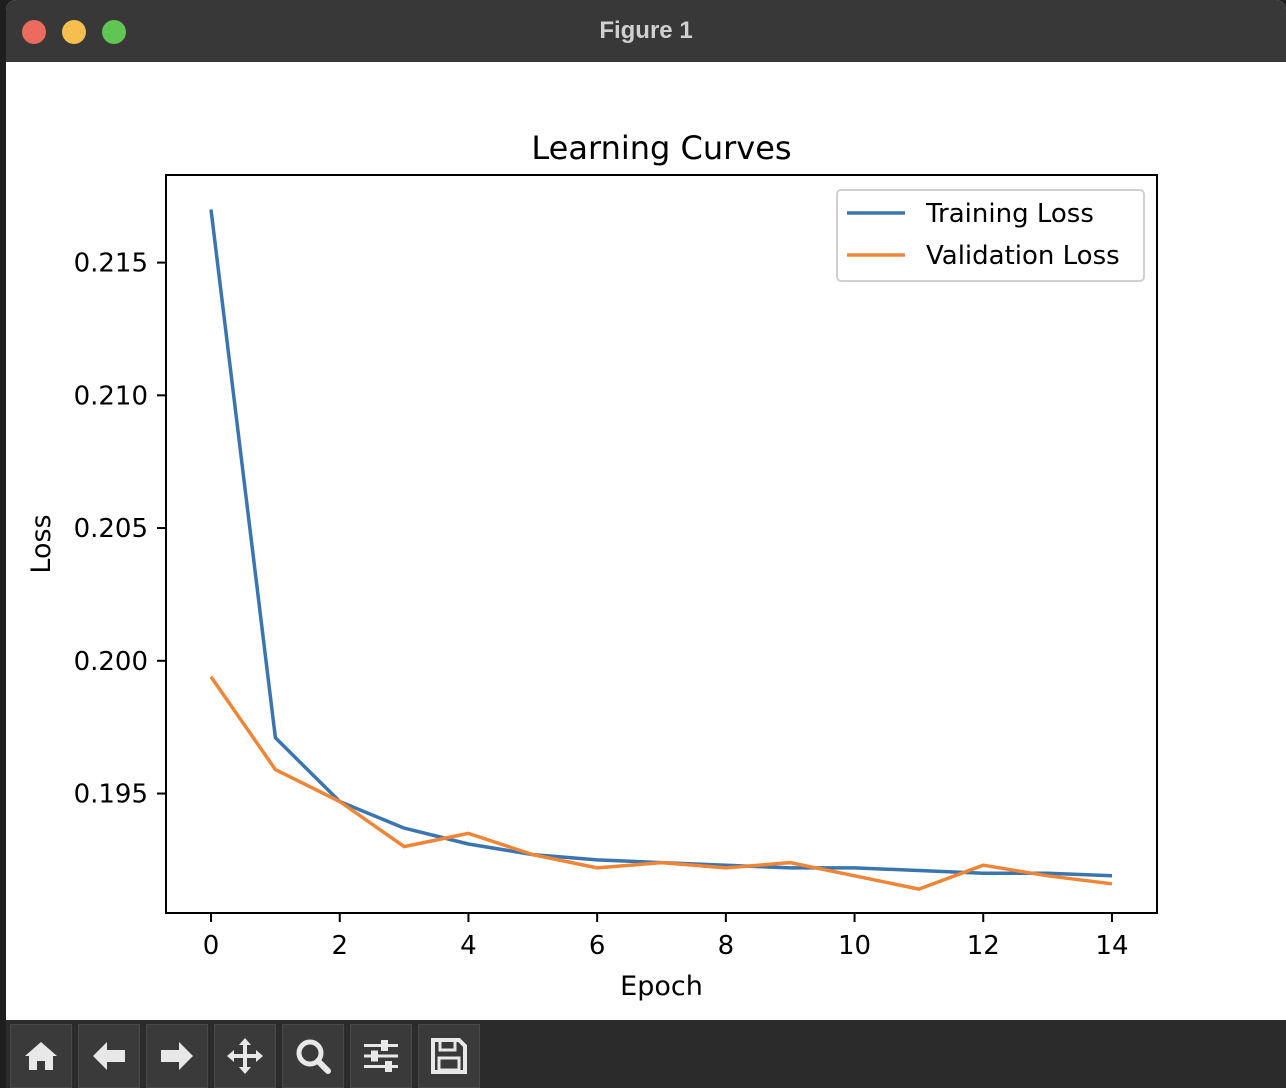 The height and width of the screenshot is (1088, 1286). What do you see at coordinates (34, 32) in the screenshot?
I see `close-window-button` at bounding box center [34, 32].